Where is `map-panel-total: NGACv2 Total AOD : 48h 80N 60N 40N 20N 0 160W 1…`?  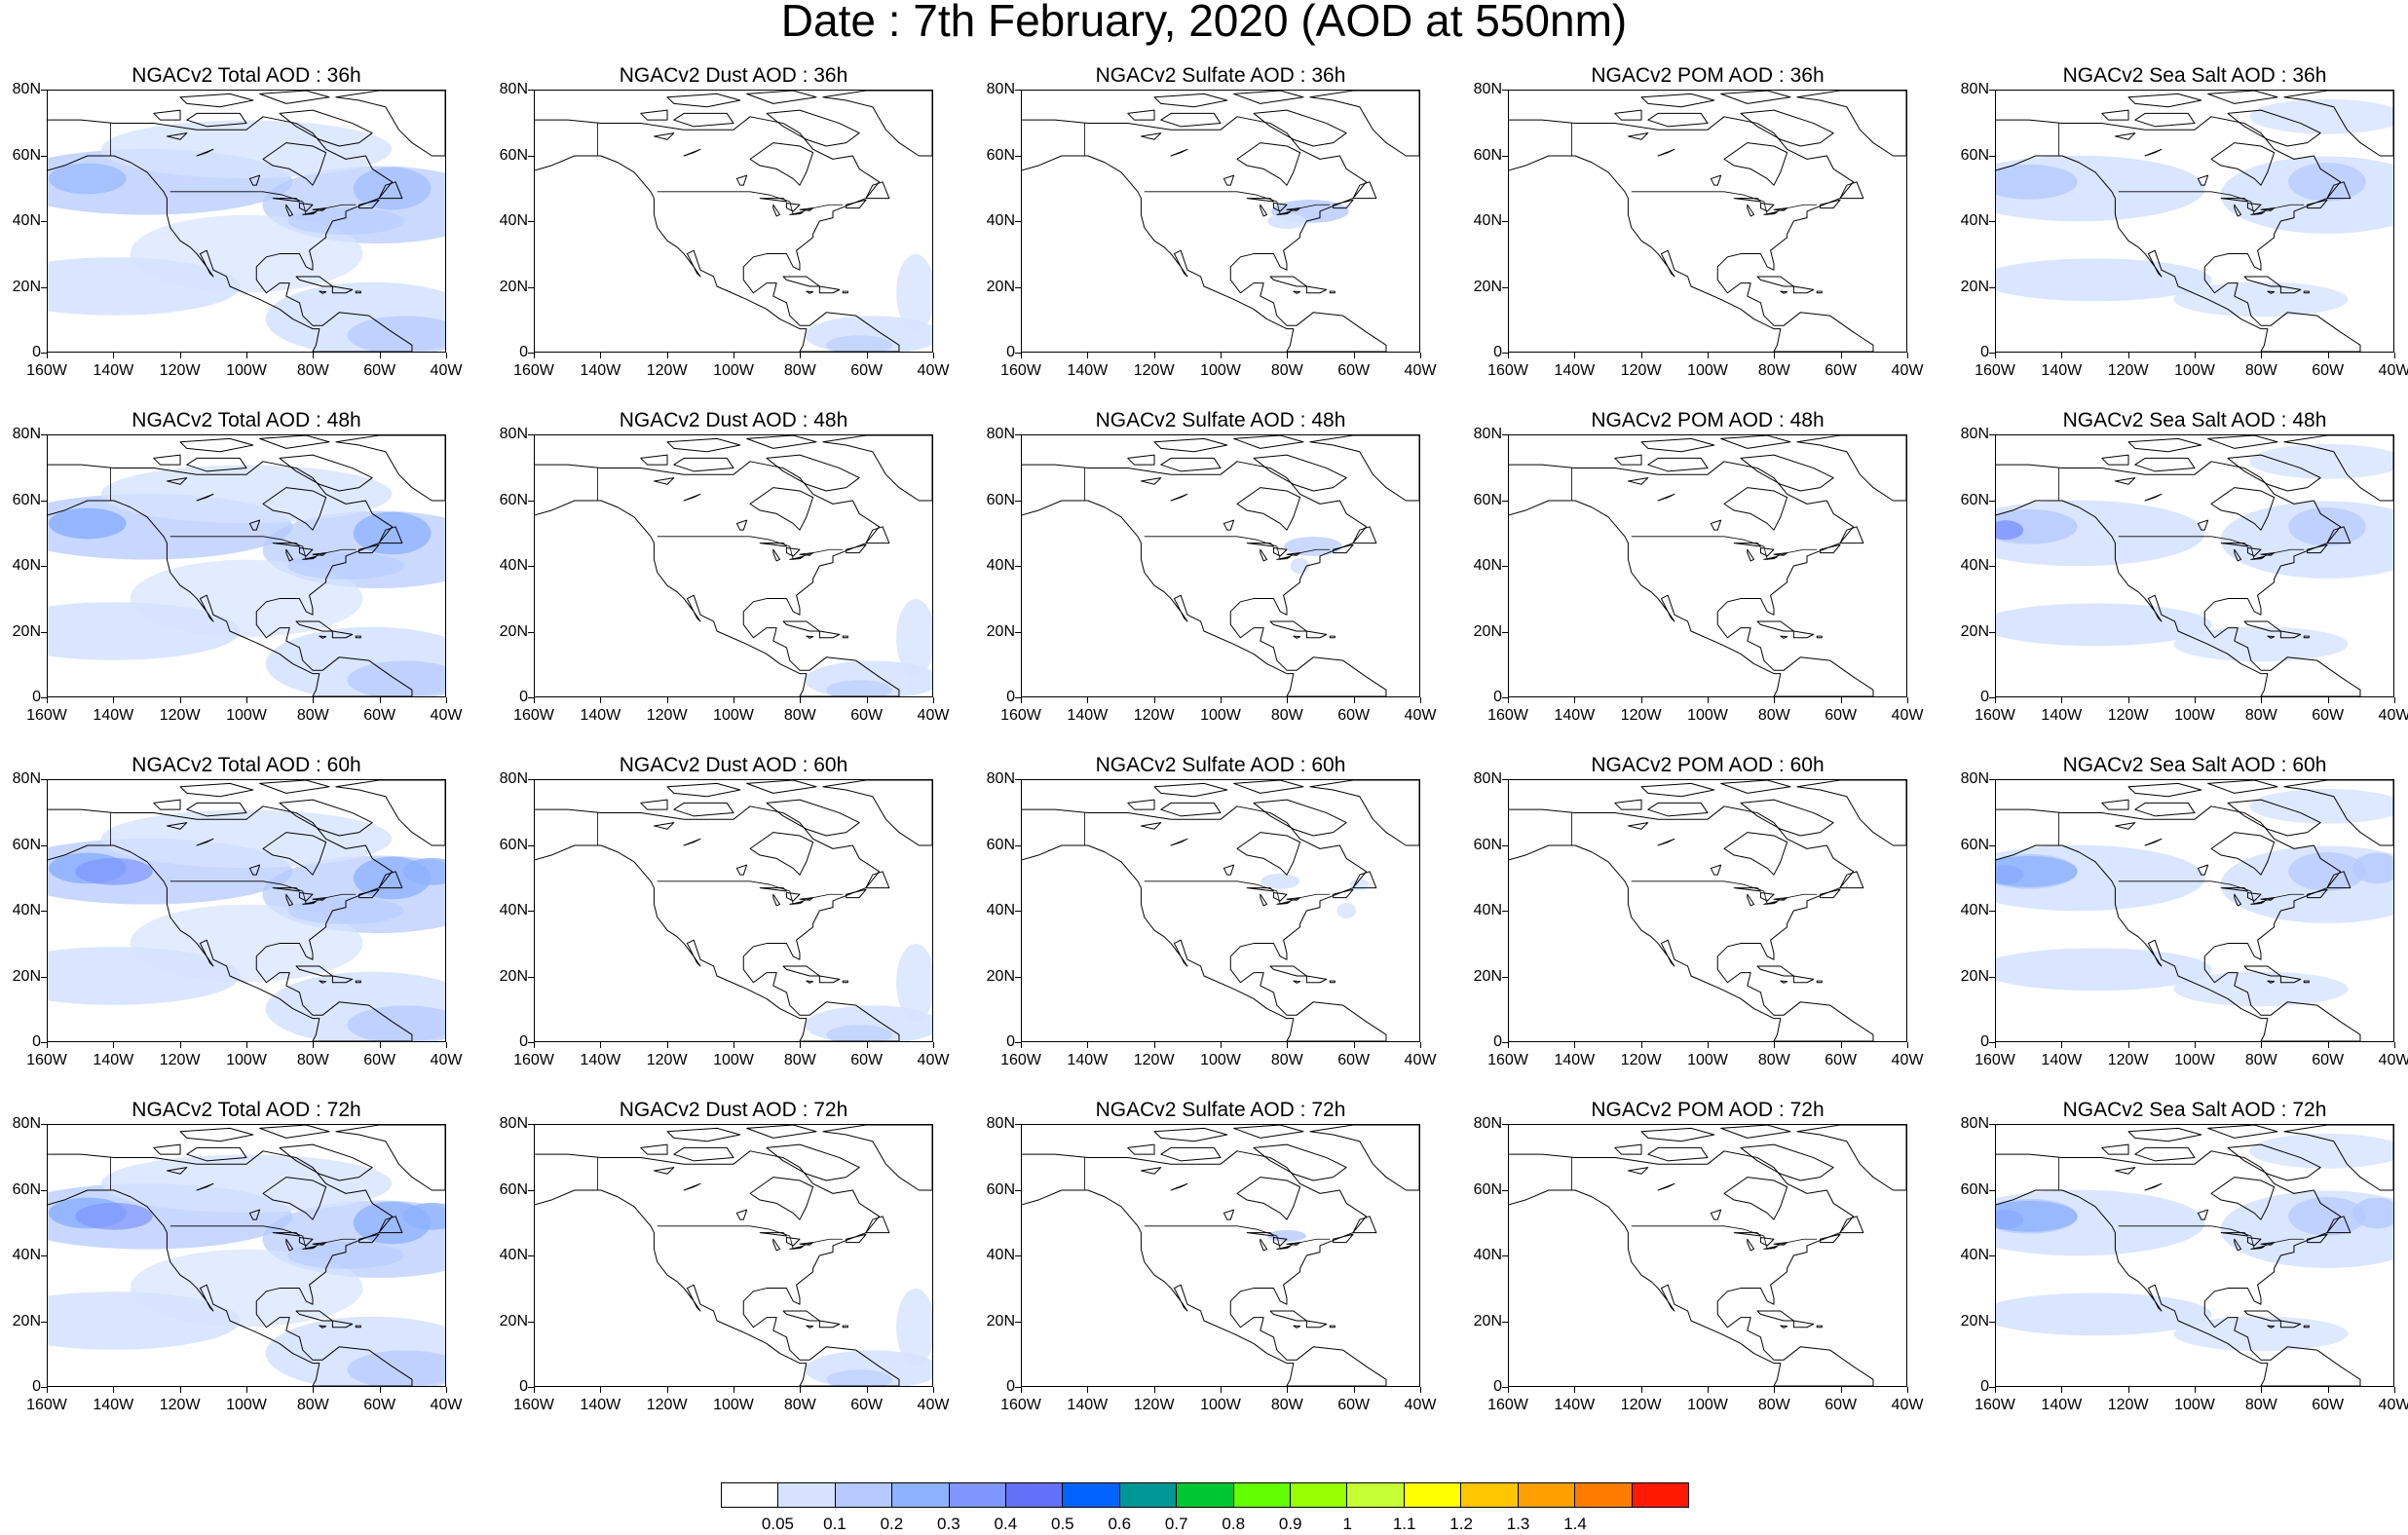 map-panel-total: NGACv2 Total AOD : 48h 80N 60N 40N 20N 0 160W 1… is located at coordinates (243, 574).